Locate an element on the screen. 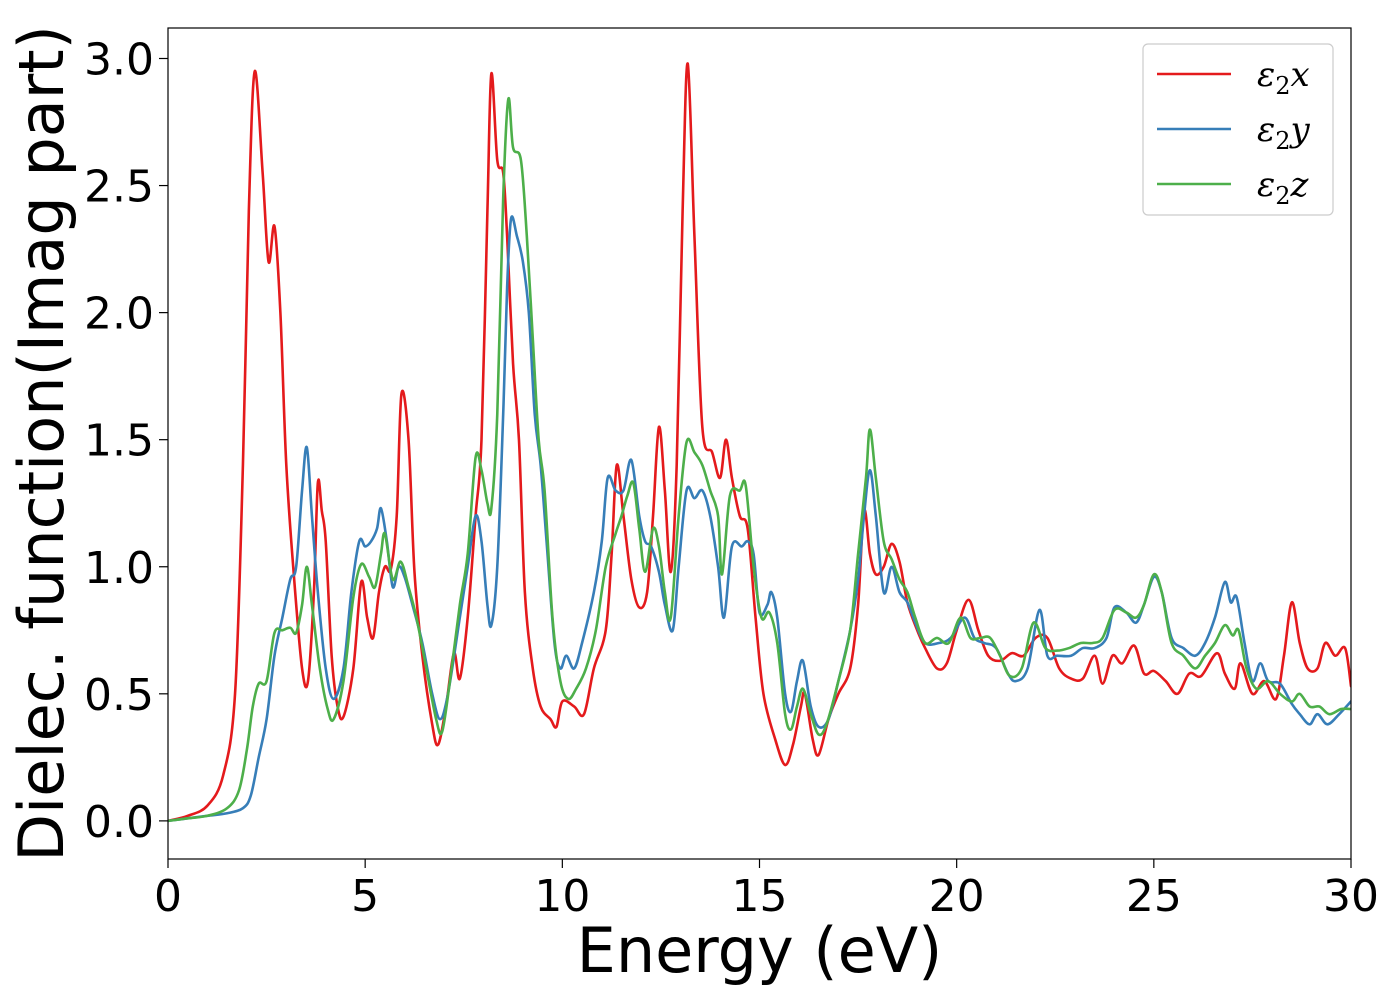  x-tick-label: 5 is located at coordinates (365, 896).